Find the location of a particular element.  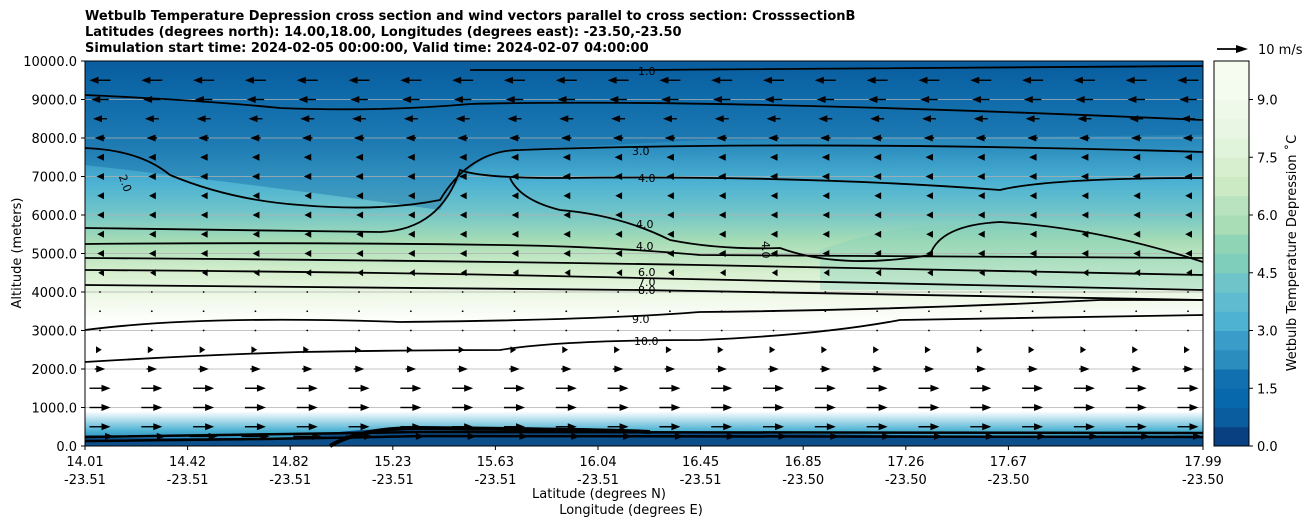

contour-label-2-0: 2.0 is located at coordinates (125, 183).